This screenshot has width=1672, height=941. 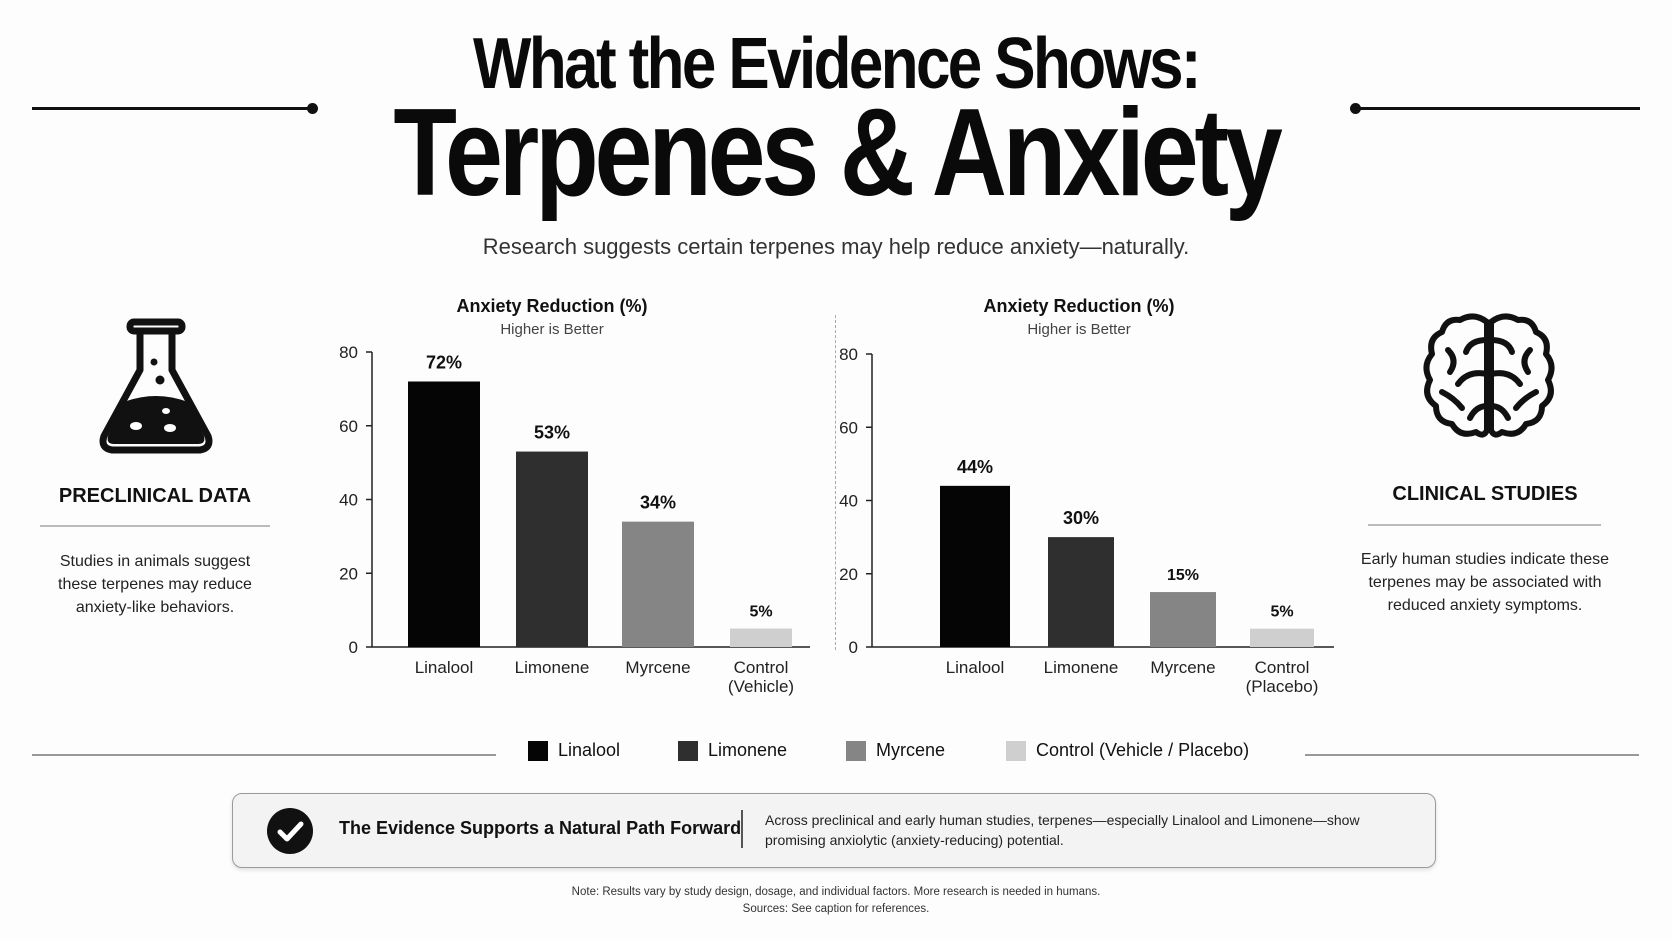 What do you see at coordinates (538, 750) in the screenshot?
I see `legend-swatch-linalool` at bounding box center [538, 750].